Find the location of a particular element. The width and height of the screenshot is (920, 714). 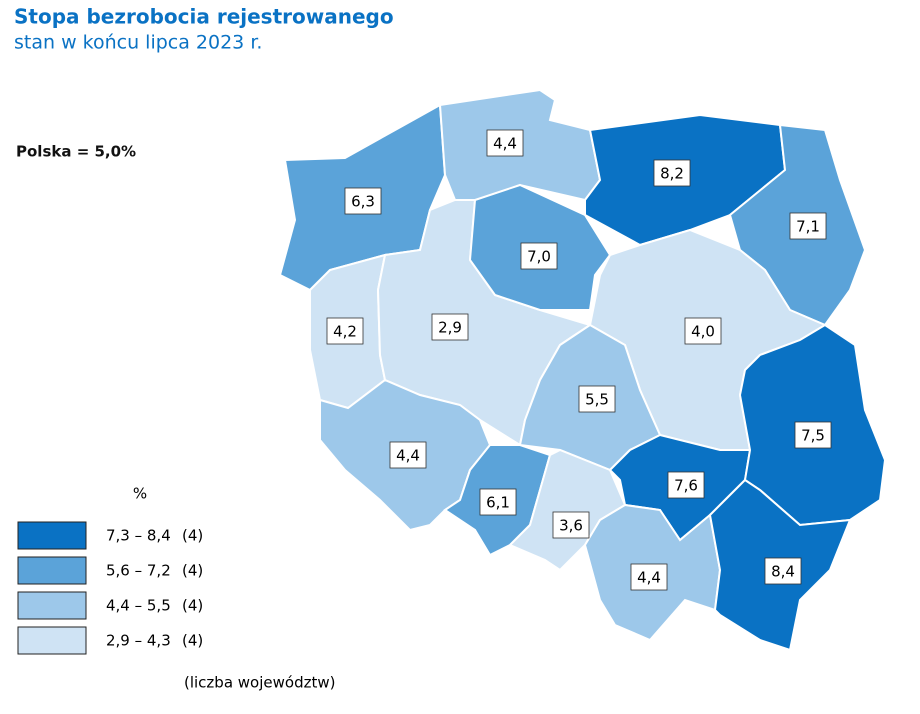

legend-title: % is located at coordinates (140, 494).